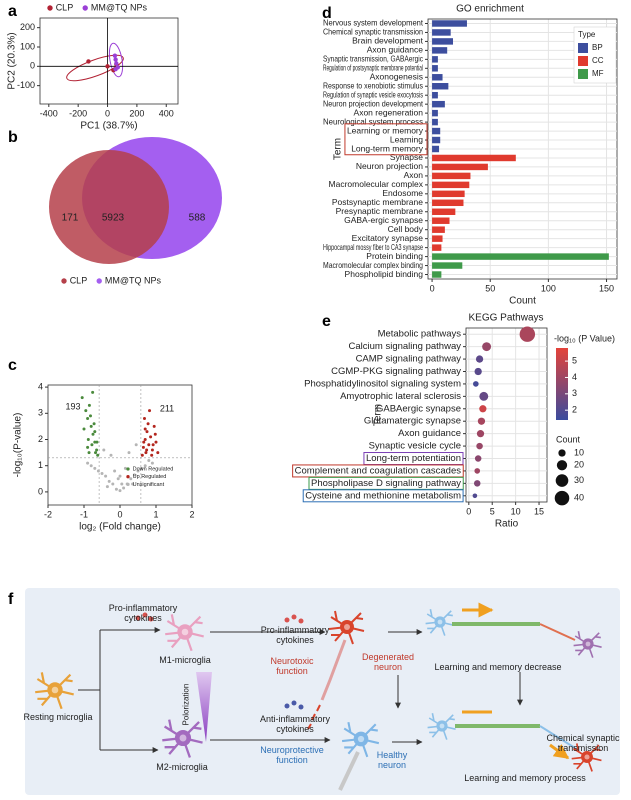 The image size is (631, 800). What do you see at coordinates (574, 410) in the screenshot?
I see `colorbar-tick-label: 2` at bounding box center [574, 410].